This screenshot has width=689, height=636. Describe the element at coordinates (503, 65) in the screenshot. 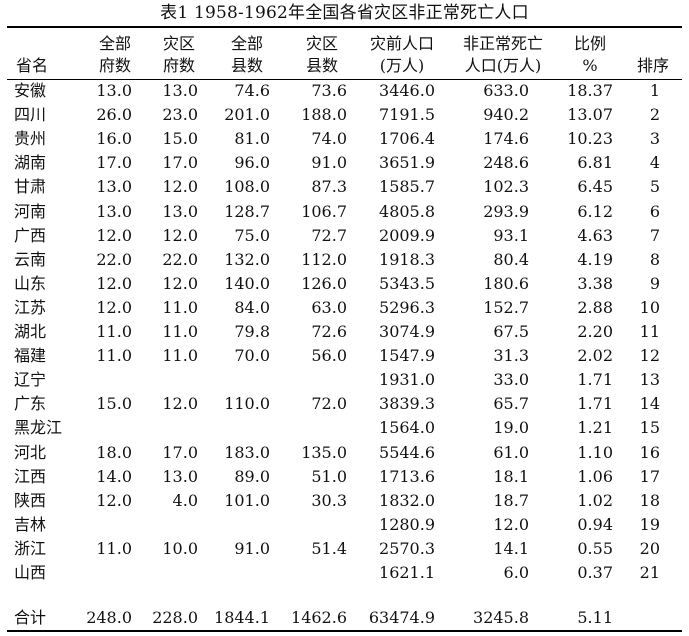

I see `header-dead-line: 人口(万人)` at that location.